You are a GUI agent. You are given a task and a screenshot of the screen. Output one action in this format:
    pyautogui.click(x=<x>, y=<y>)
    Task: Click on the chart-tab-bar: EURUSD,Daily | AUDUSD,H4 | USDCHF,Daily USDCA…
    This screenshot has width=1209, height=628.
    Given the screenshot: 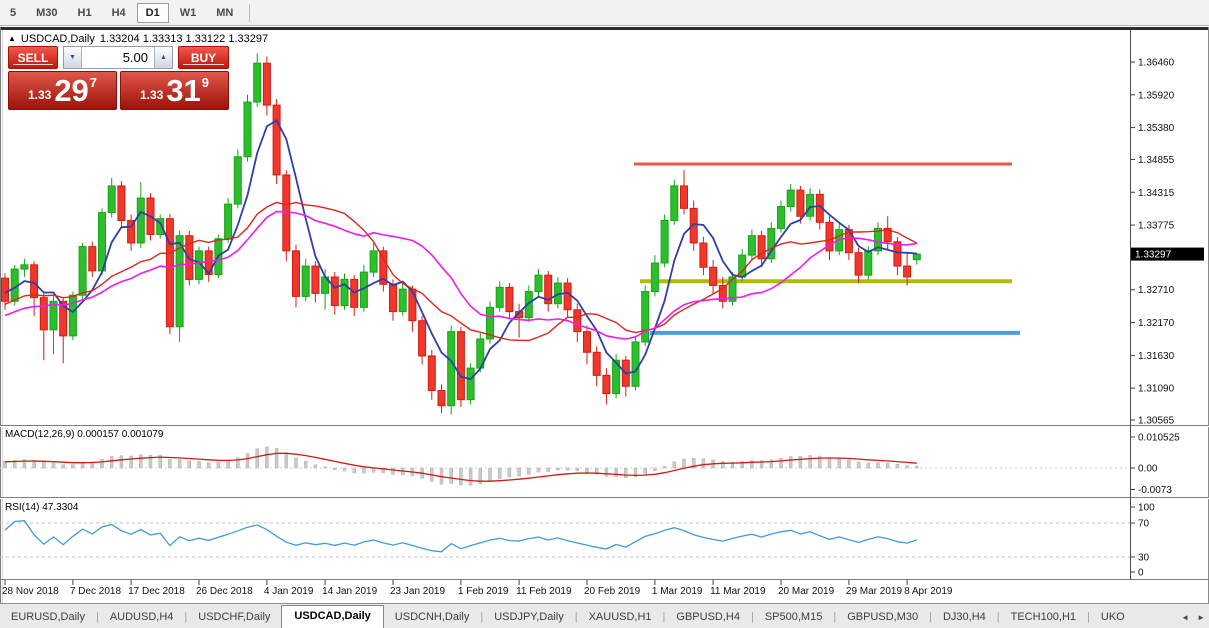 What is the action you would take?
    pyautogui.click(x=604, y=615)
    